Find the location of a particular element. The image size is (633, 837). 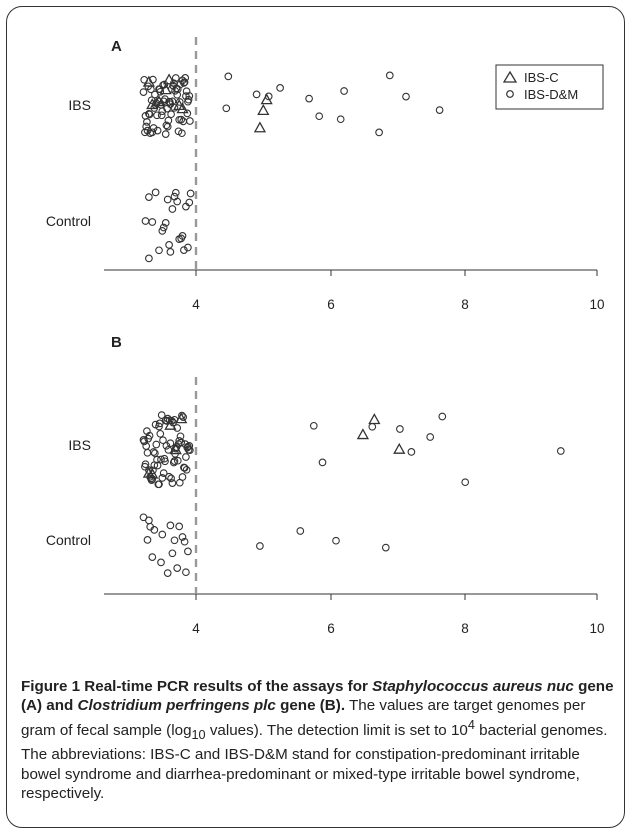

panel-label-a: A is located at coordinates (116, 46).